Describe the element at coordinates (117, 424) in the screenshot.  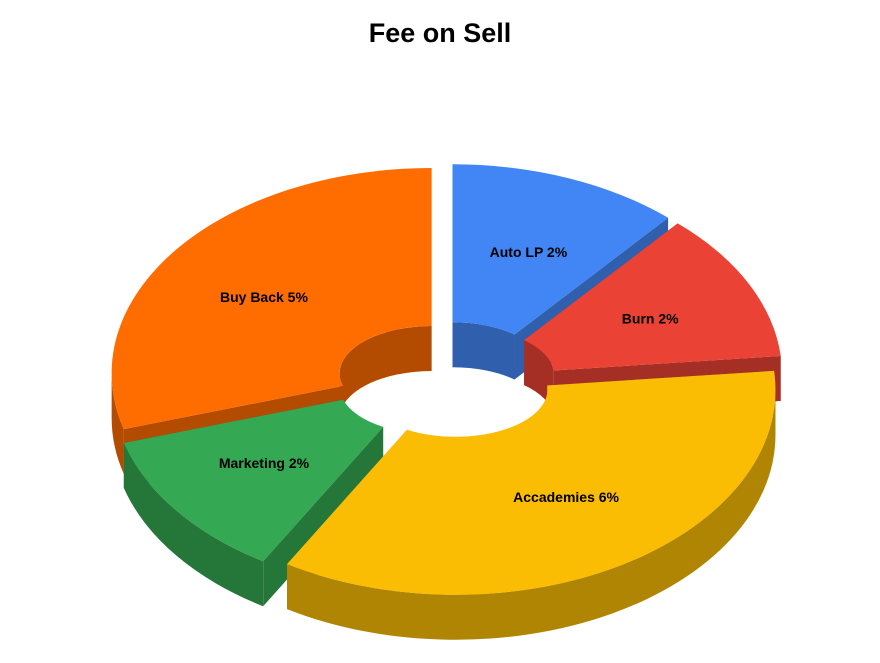
I see `slice-outer-wall-buy-back` at that location.